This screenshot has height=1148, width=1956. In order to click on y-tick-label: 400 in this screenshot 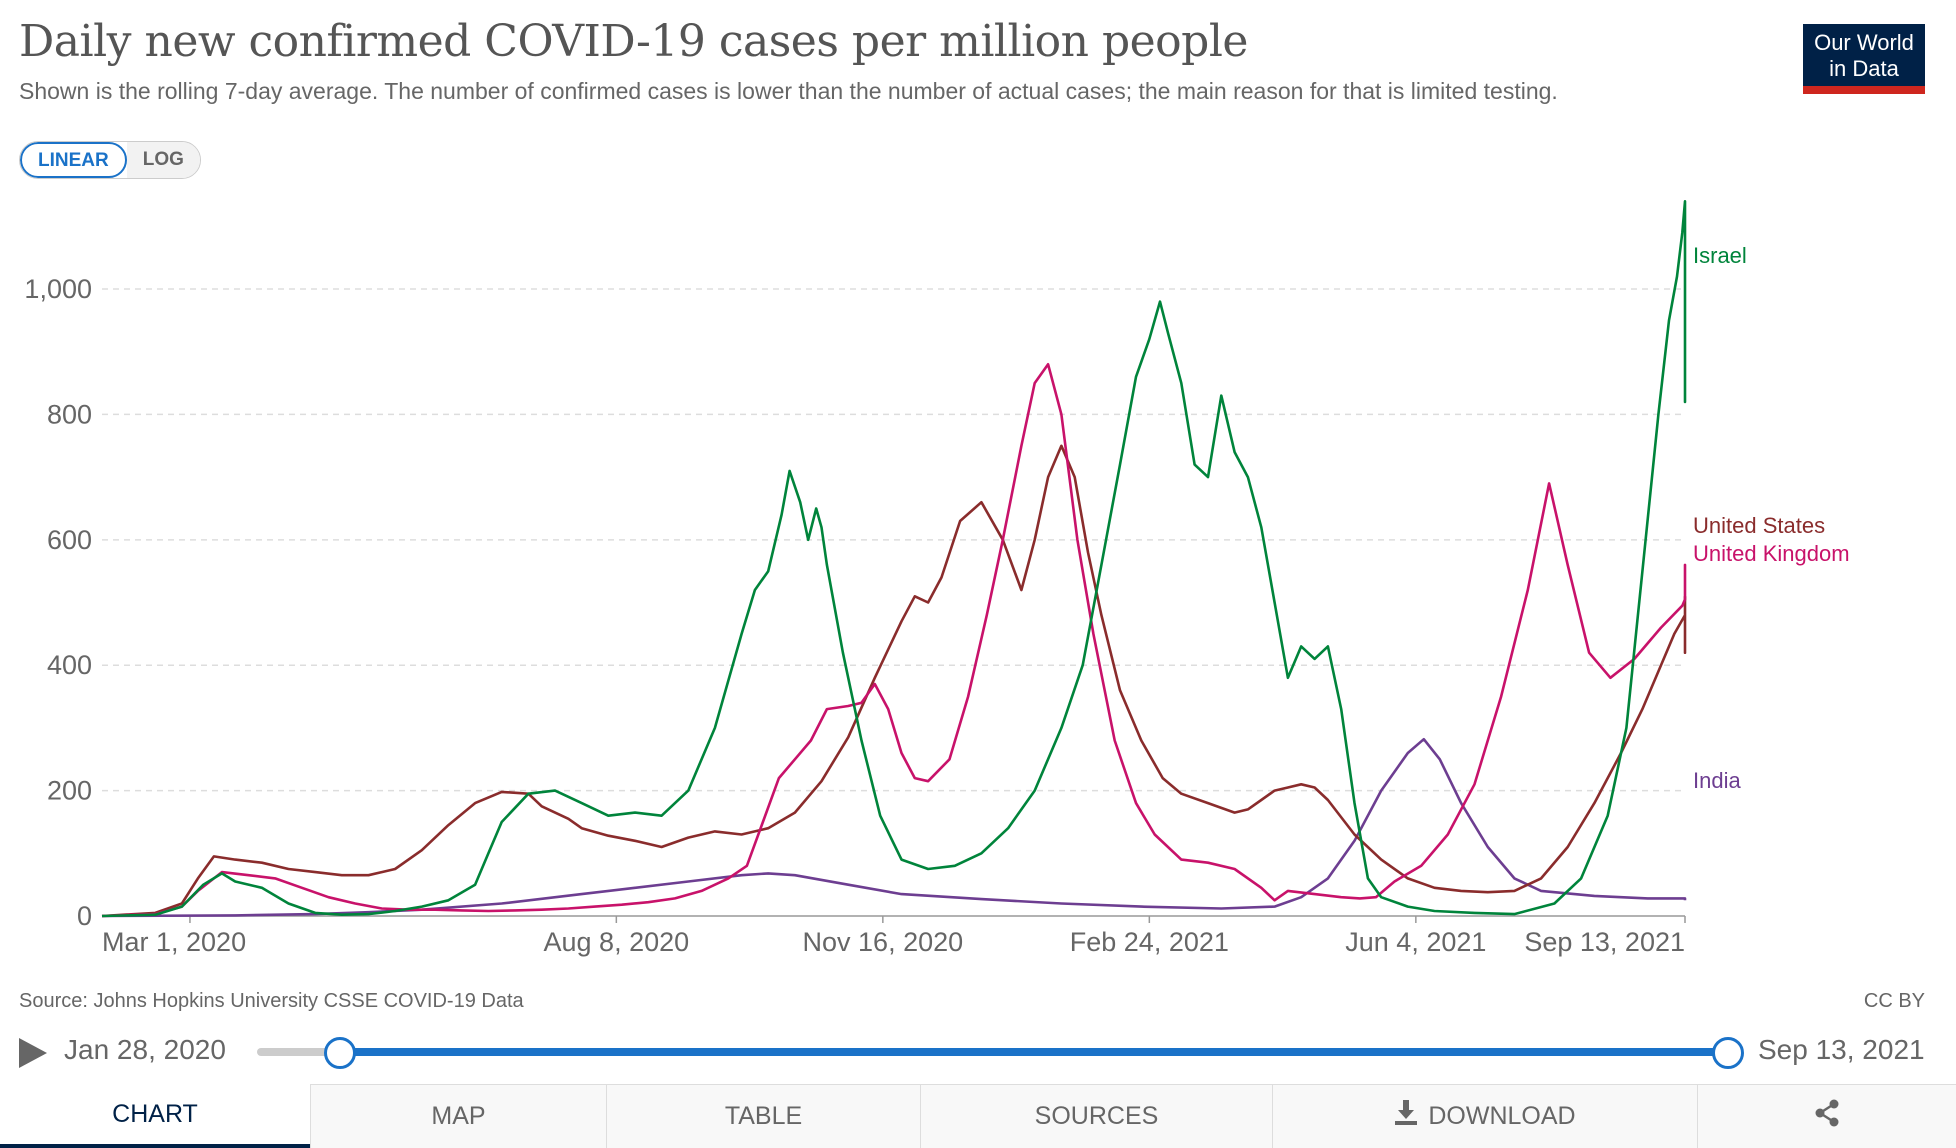, I will do `click(69, 665)`.